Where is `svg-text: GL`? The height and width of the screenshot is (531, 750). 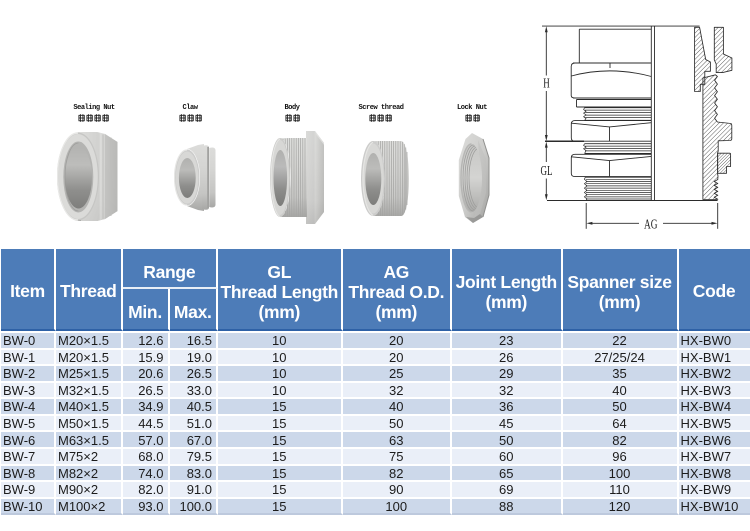 svg-text: GL is located at coordinates (547, 171).